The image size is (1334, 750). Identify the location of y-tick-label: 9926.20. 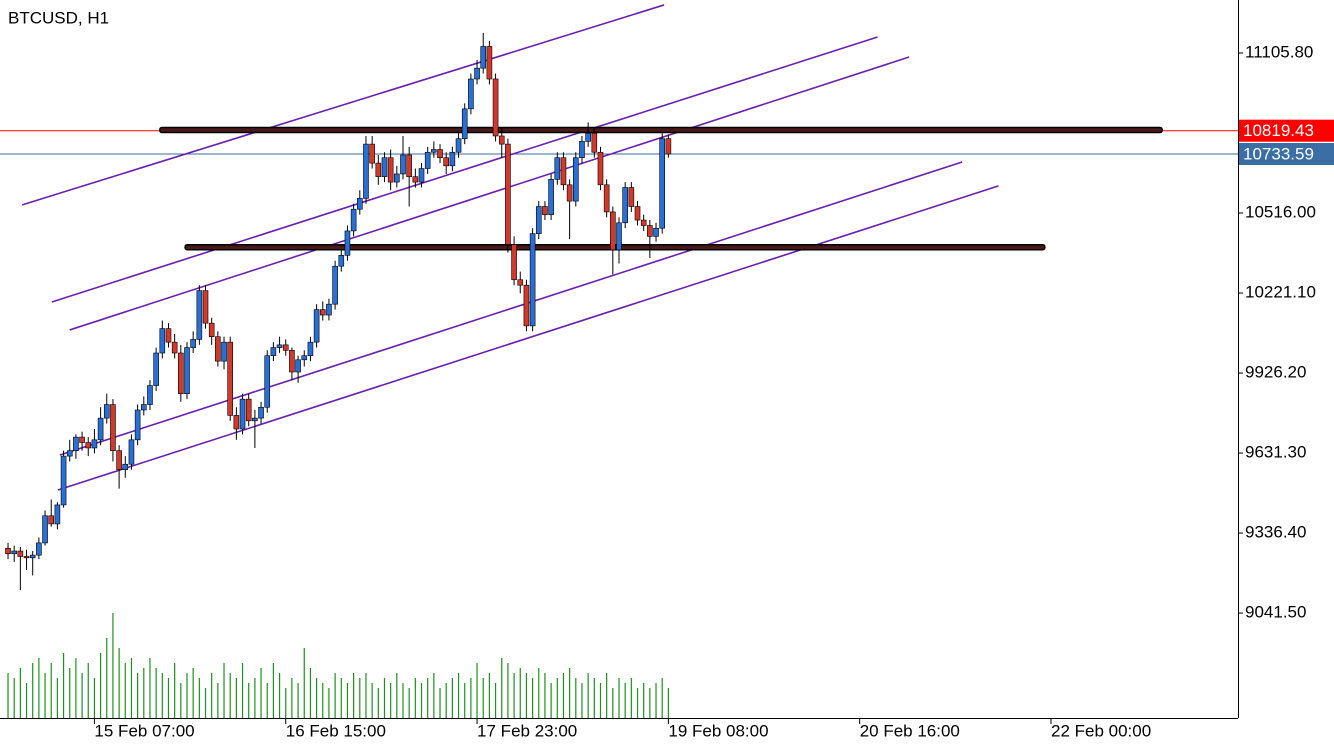
(1275, 372).